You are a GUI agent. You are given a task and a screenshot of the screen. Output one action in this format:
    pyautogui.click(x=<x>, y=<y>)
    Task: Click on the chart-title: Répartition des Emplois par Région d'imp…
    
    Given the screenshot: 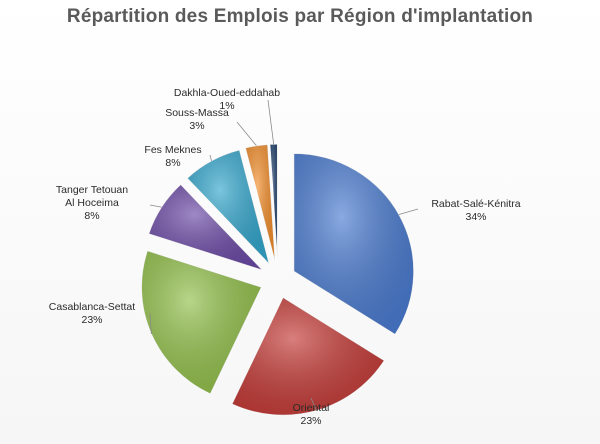 What is the action you would take?
    pyautogui.click(x=300, y=16)
    